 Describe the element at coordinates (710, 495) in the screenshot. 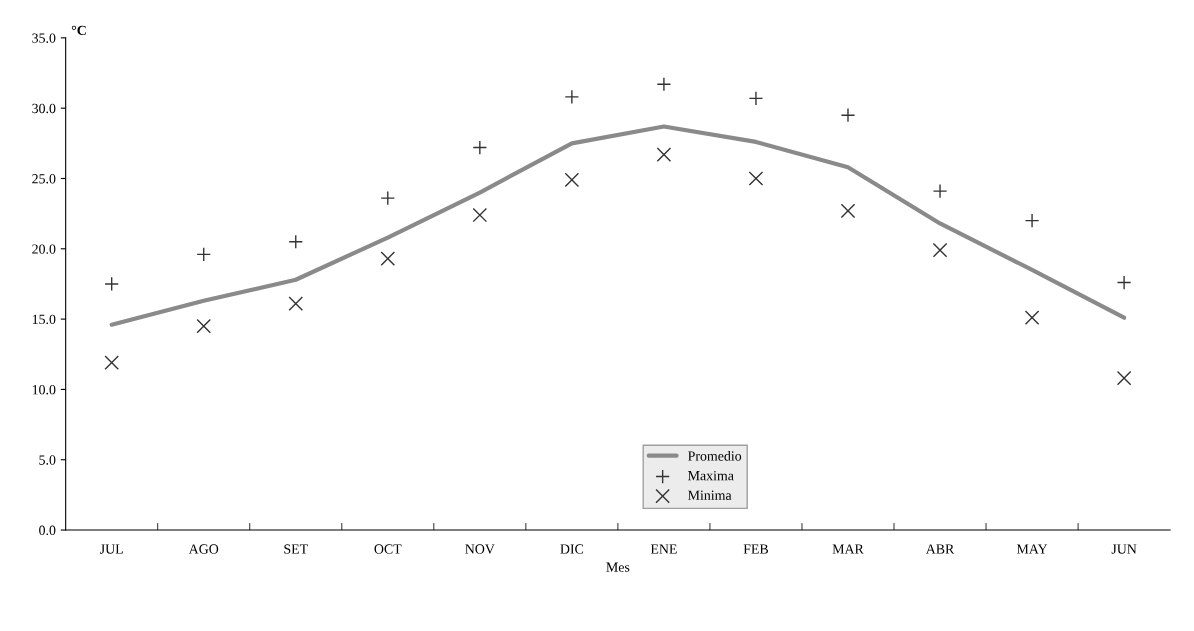

I see `legend-label: Minima` at that location.